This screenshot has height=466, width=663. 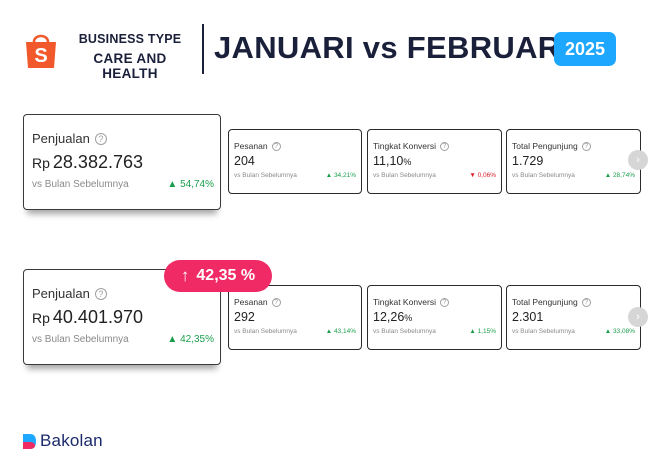 What do you see at coordinates (340, 331) in the screenshot?
I see `change-indicator: ▲ 43,14%` at bounding box center [340, 331].